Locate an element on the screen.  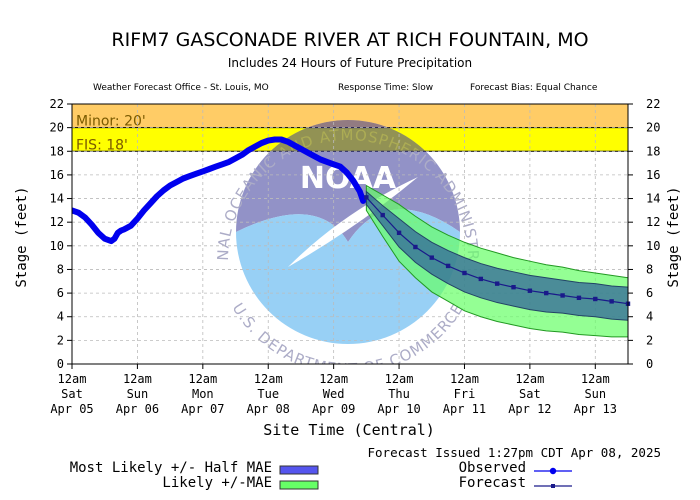
legend-mae-label: Likely +/-MAE is located at coordinates (217, 483).